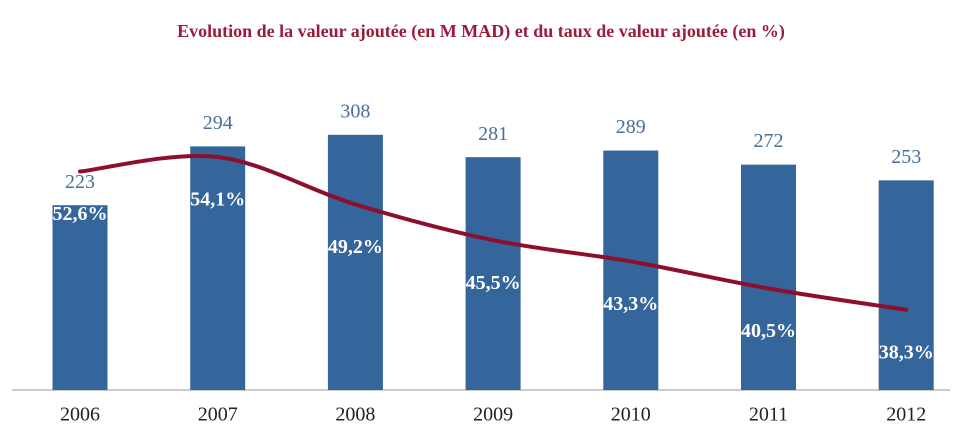 The height and width of the screenshot is (430, 963). What do you see at coordinates (906, 415) in the screenshot?
I see `x-tick-label: 2012` at bounding box center [906, 415].